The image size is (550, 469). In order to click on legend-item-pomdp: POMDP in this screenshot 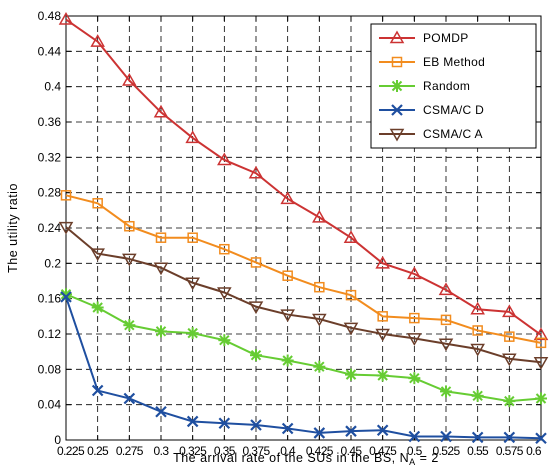, I will do `click(424, 37)`.